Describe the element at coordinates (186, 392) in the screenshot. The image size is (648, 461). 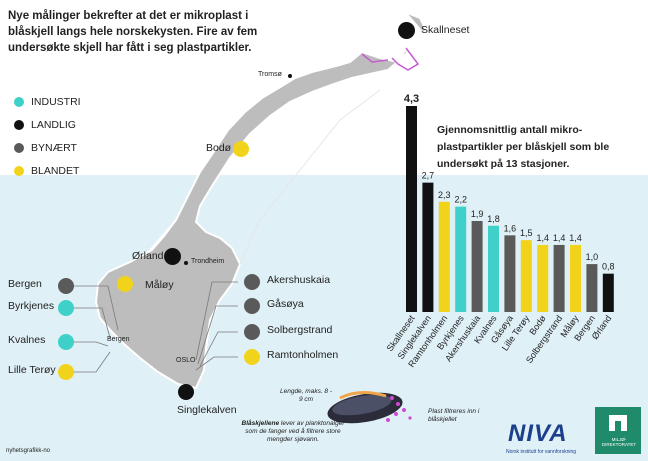
I see `marker-singlekalven` at that location.